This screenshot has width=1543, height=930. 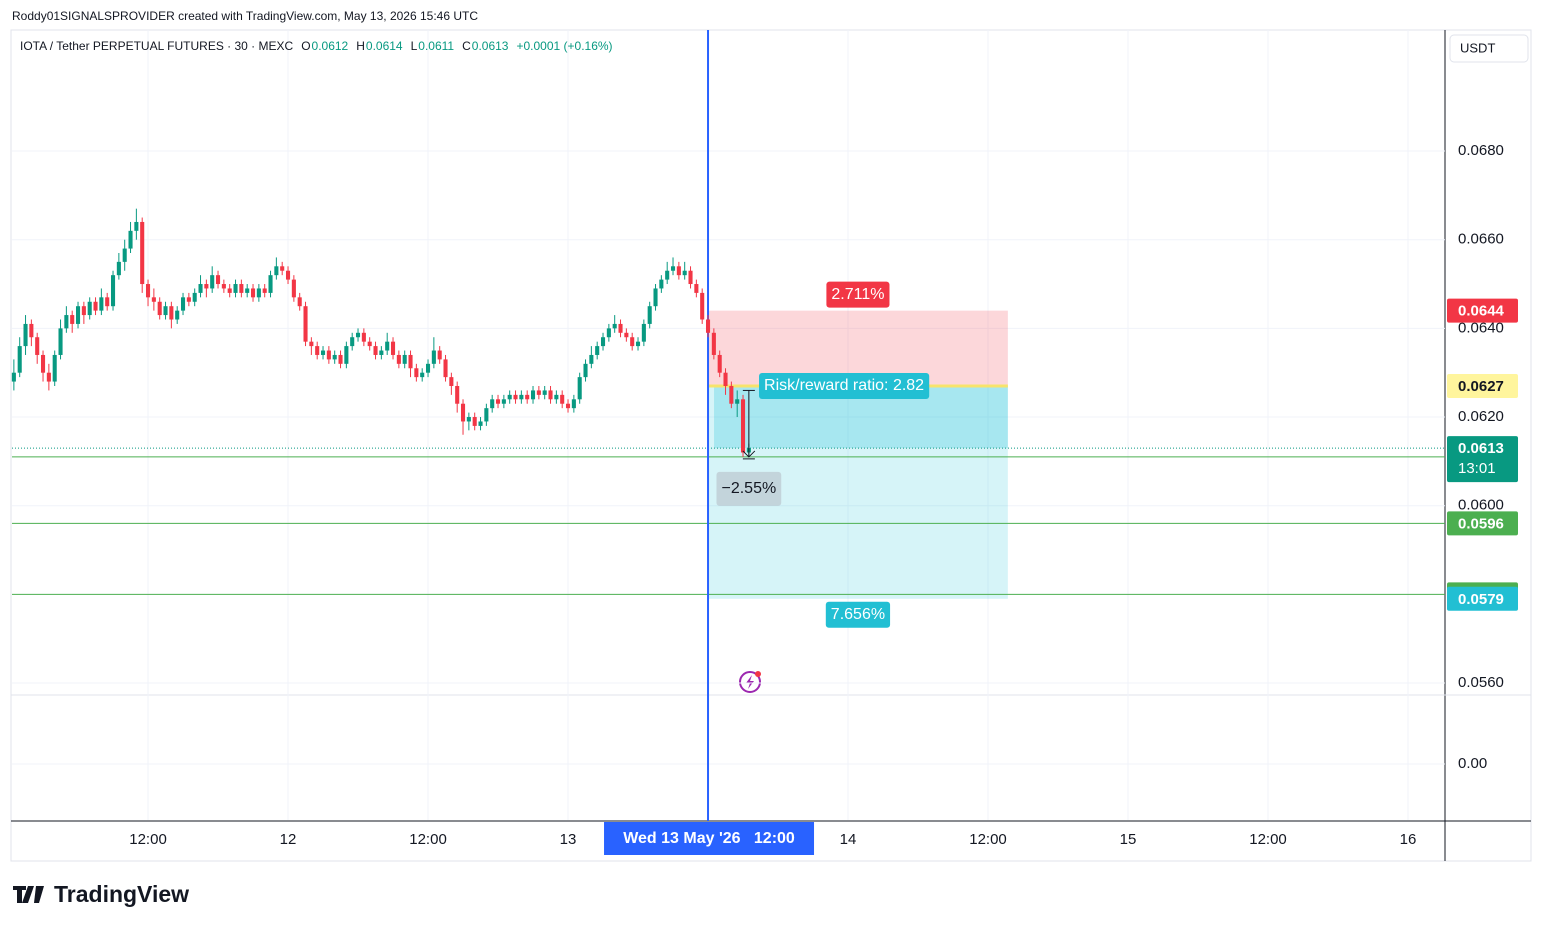 I want to click on countdown: 13:01, so click(x=1477, y=468).